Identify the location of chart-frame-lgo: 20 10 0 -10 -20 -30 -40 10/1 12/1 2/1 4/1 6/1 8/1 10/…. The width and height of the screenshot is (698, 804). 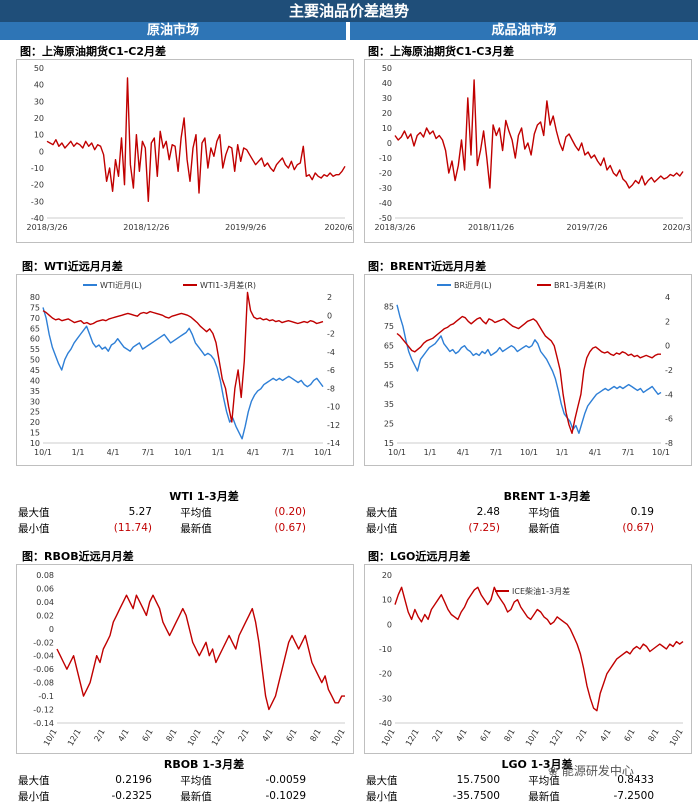
(528, 659).